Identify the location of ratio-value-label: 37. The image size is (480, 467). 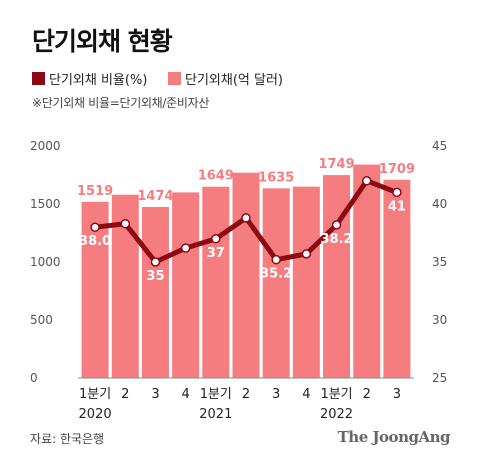
(216, 253).